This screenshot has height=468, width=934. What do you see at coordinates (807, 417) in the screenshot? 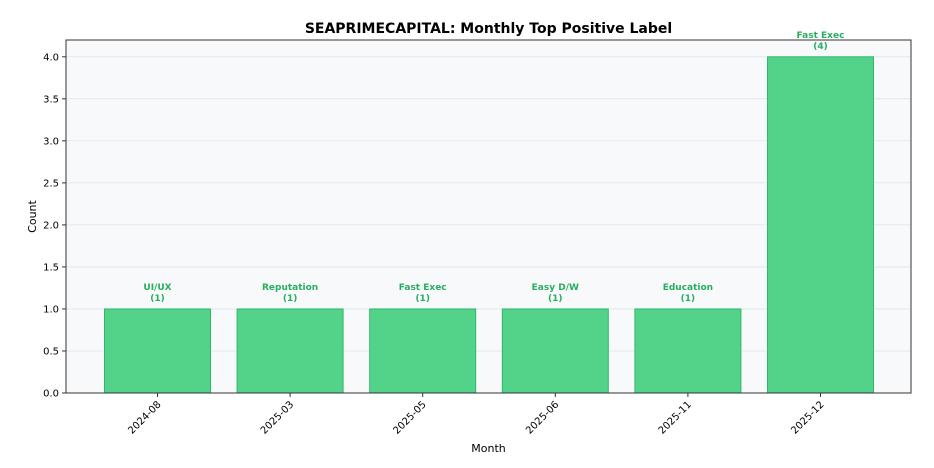
I see `x-tick-label: 2025-12` at bounding box center [807, 417].